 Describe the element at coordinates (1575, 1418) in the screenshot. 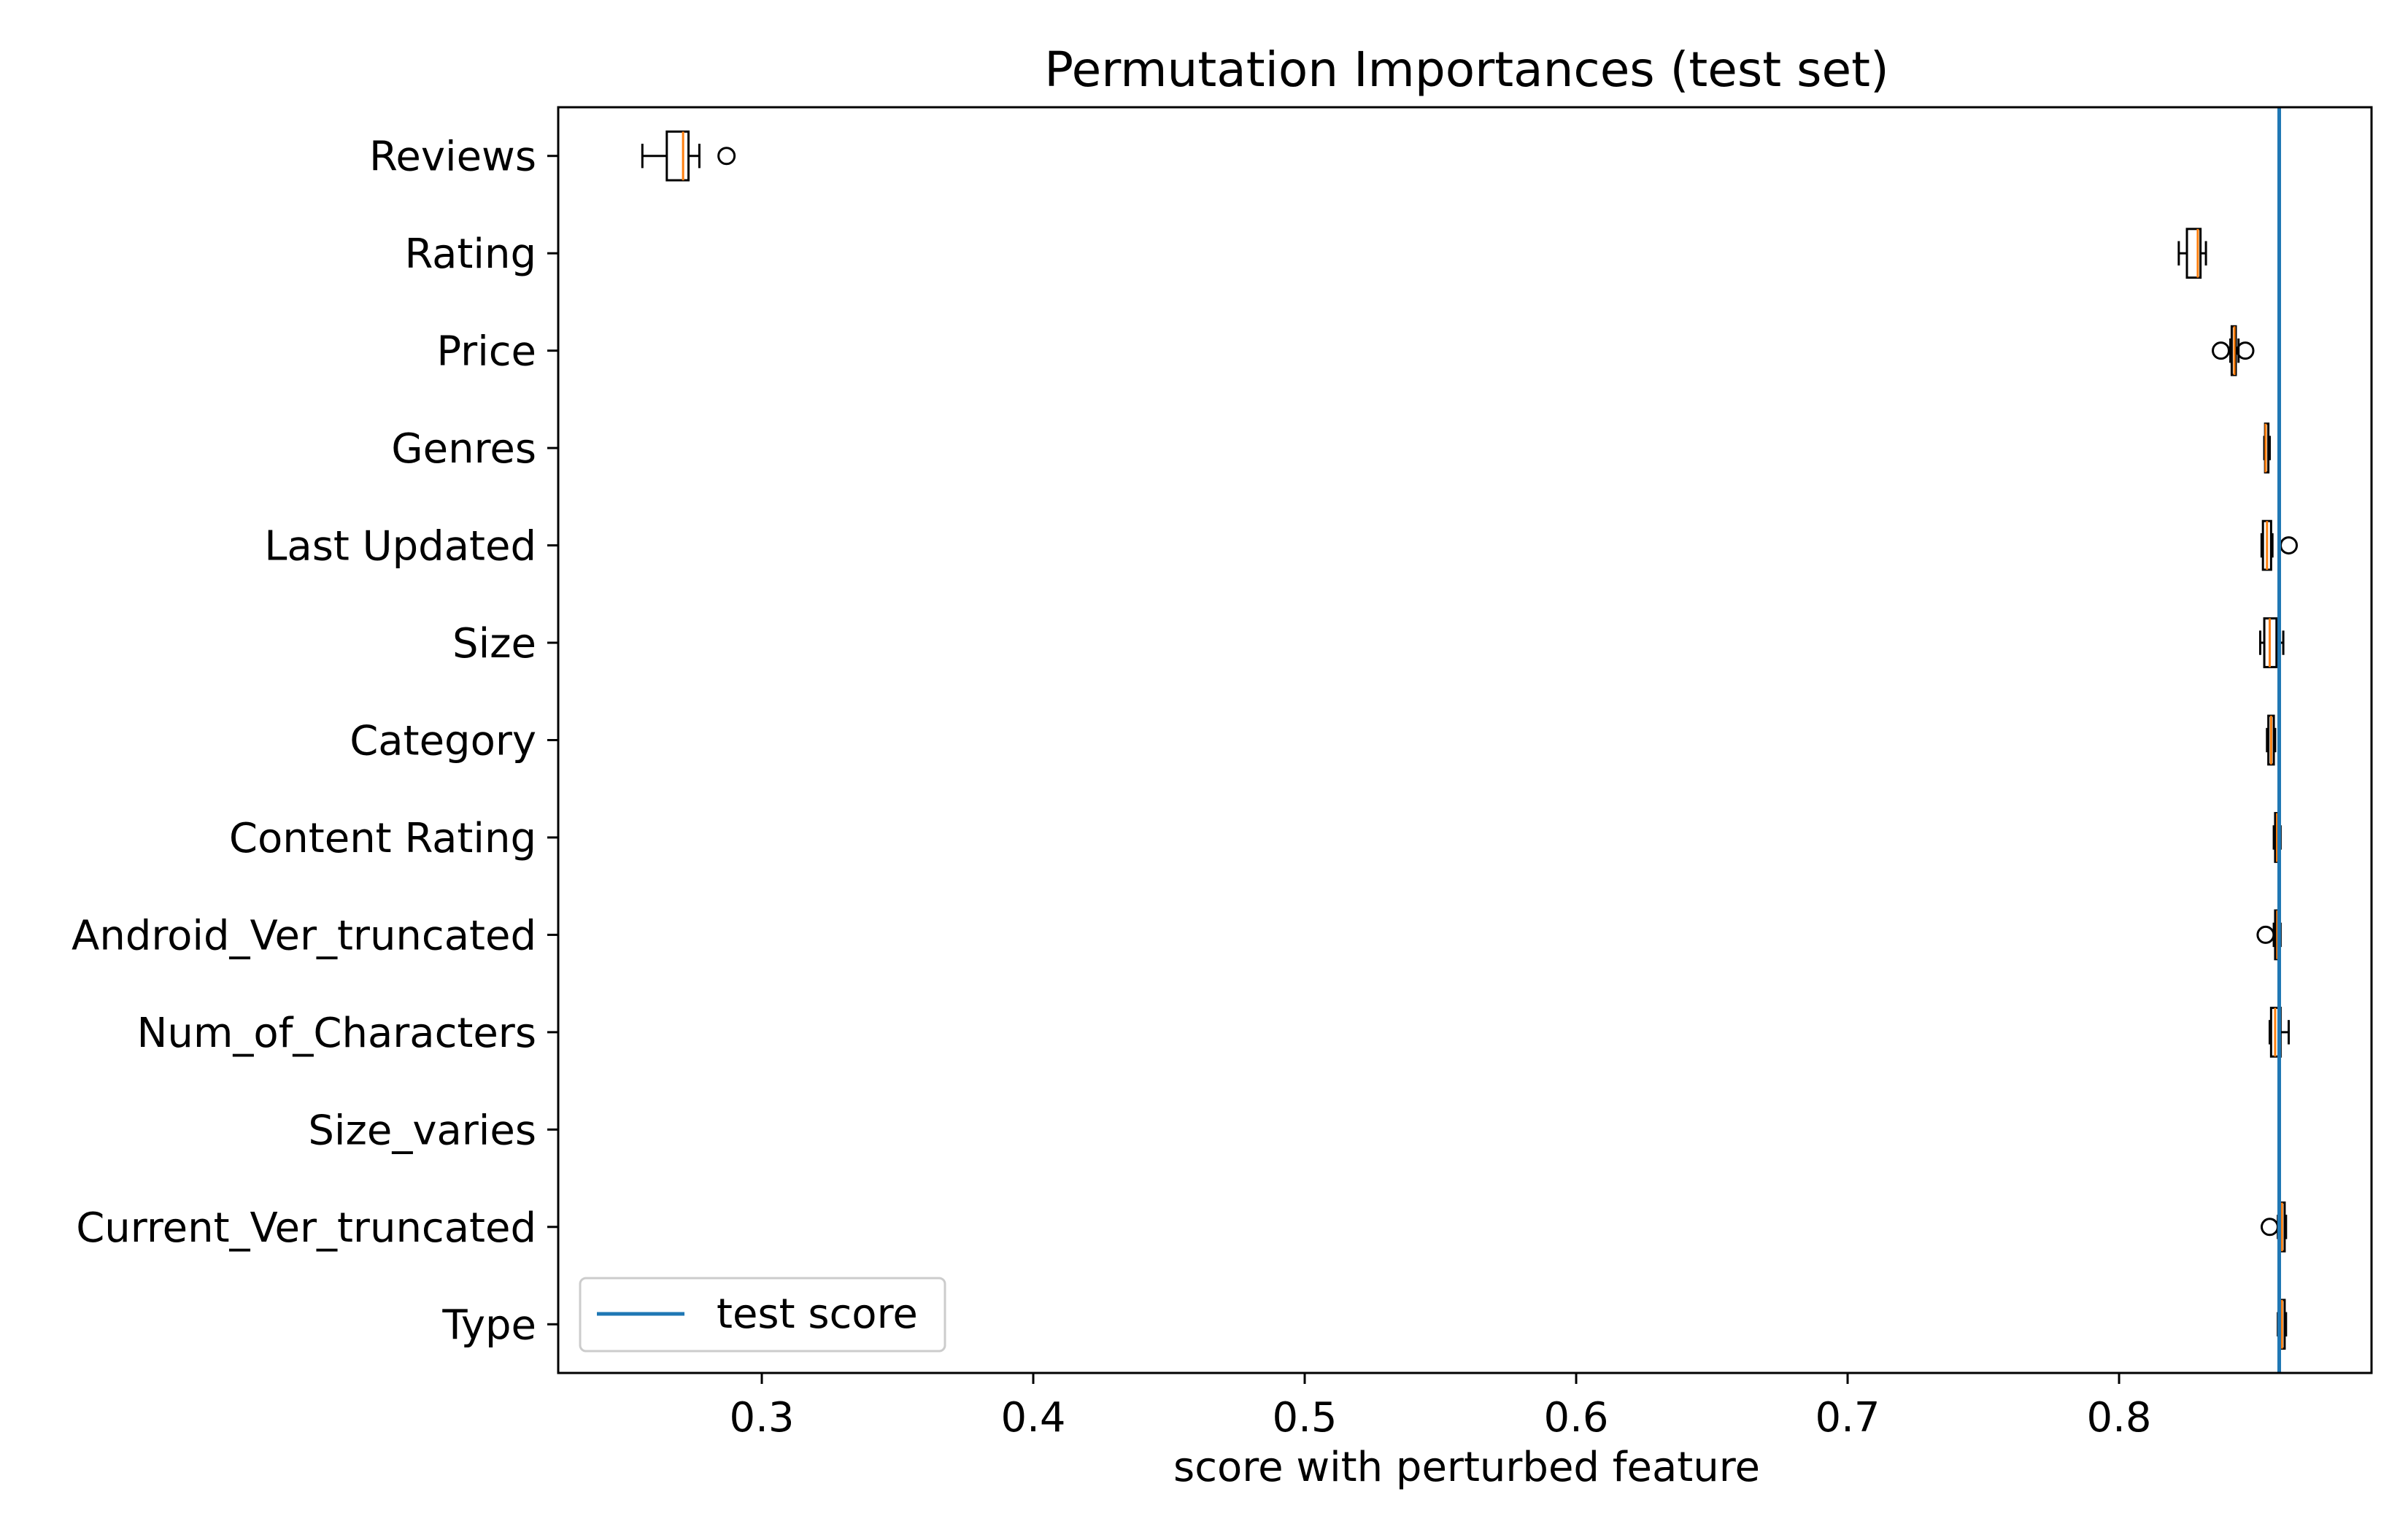

I see `x-tick-label-0-6: 0.6` at that location.